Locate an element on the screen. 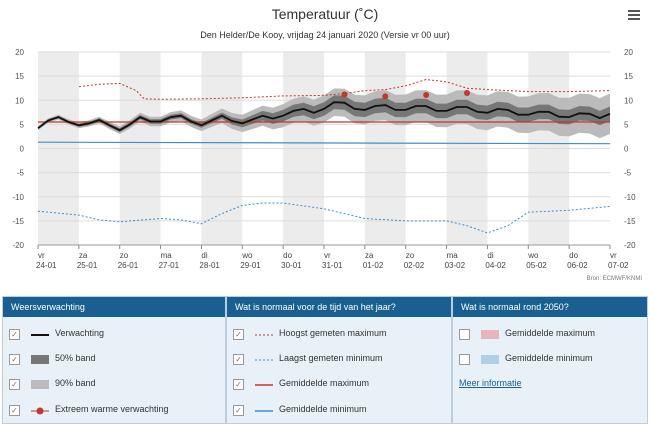  legend-label-2050-max: Gemiddelde maximum is located at coordinates (550, 333).